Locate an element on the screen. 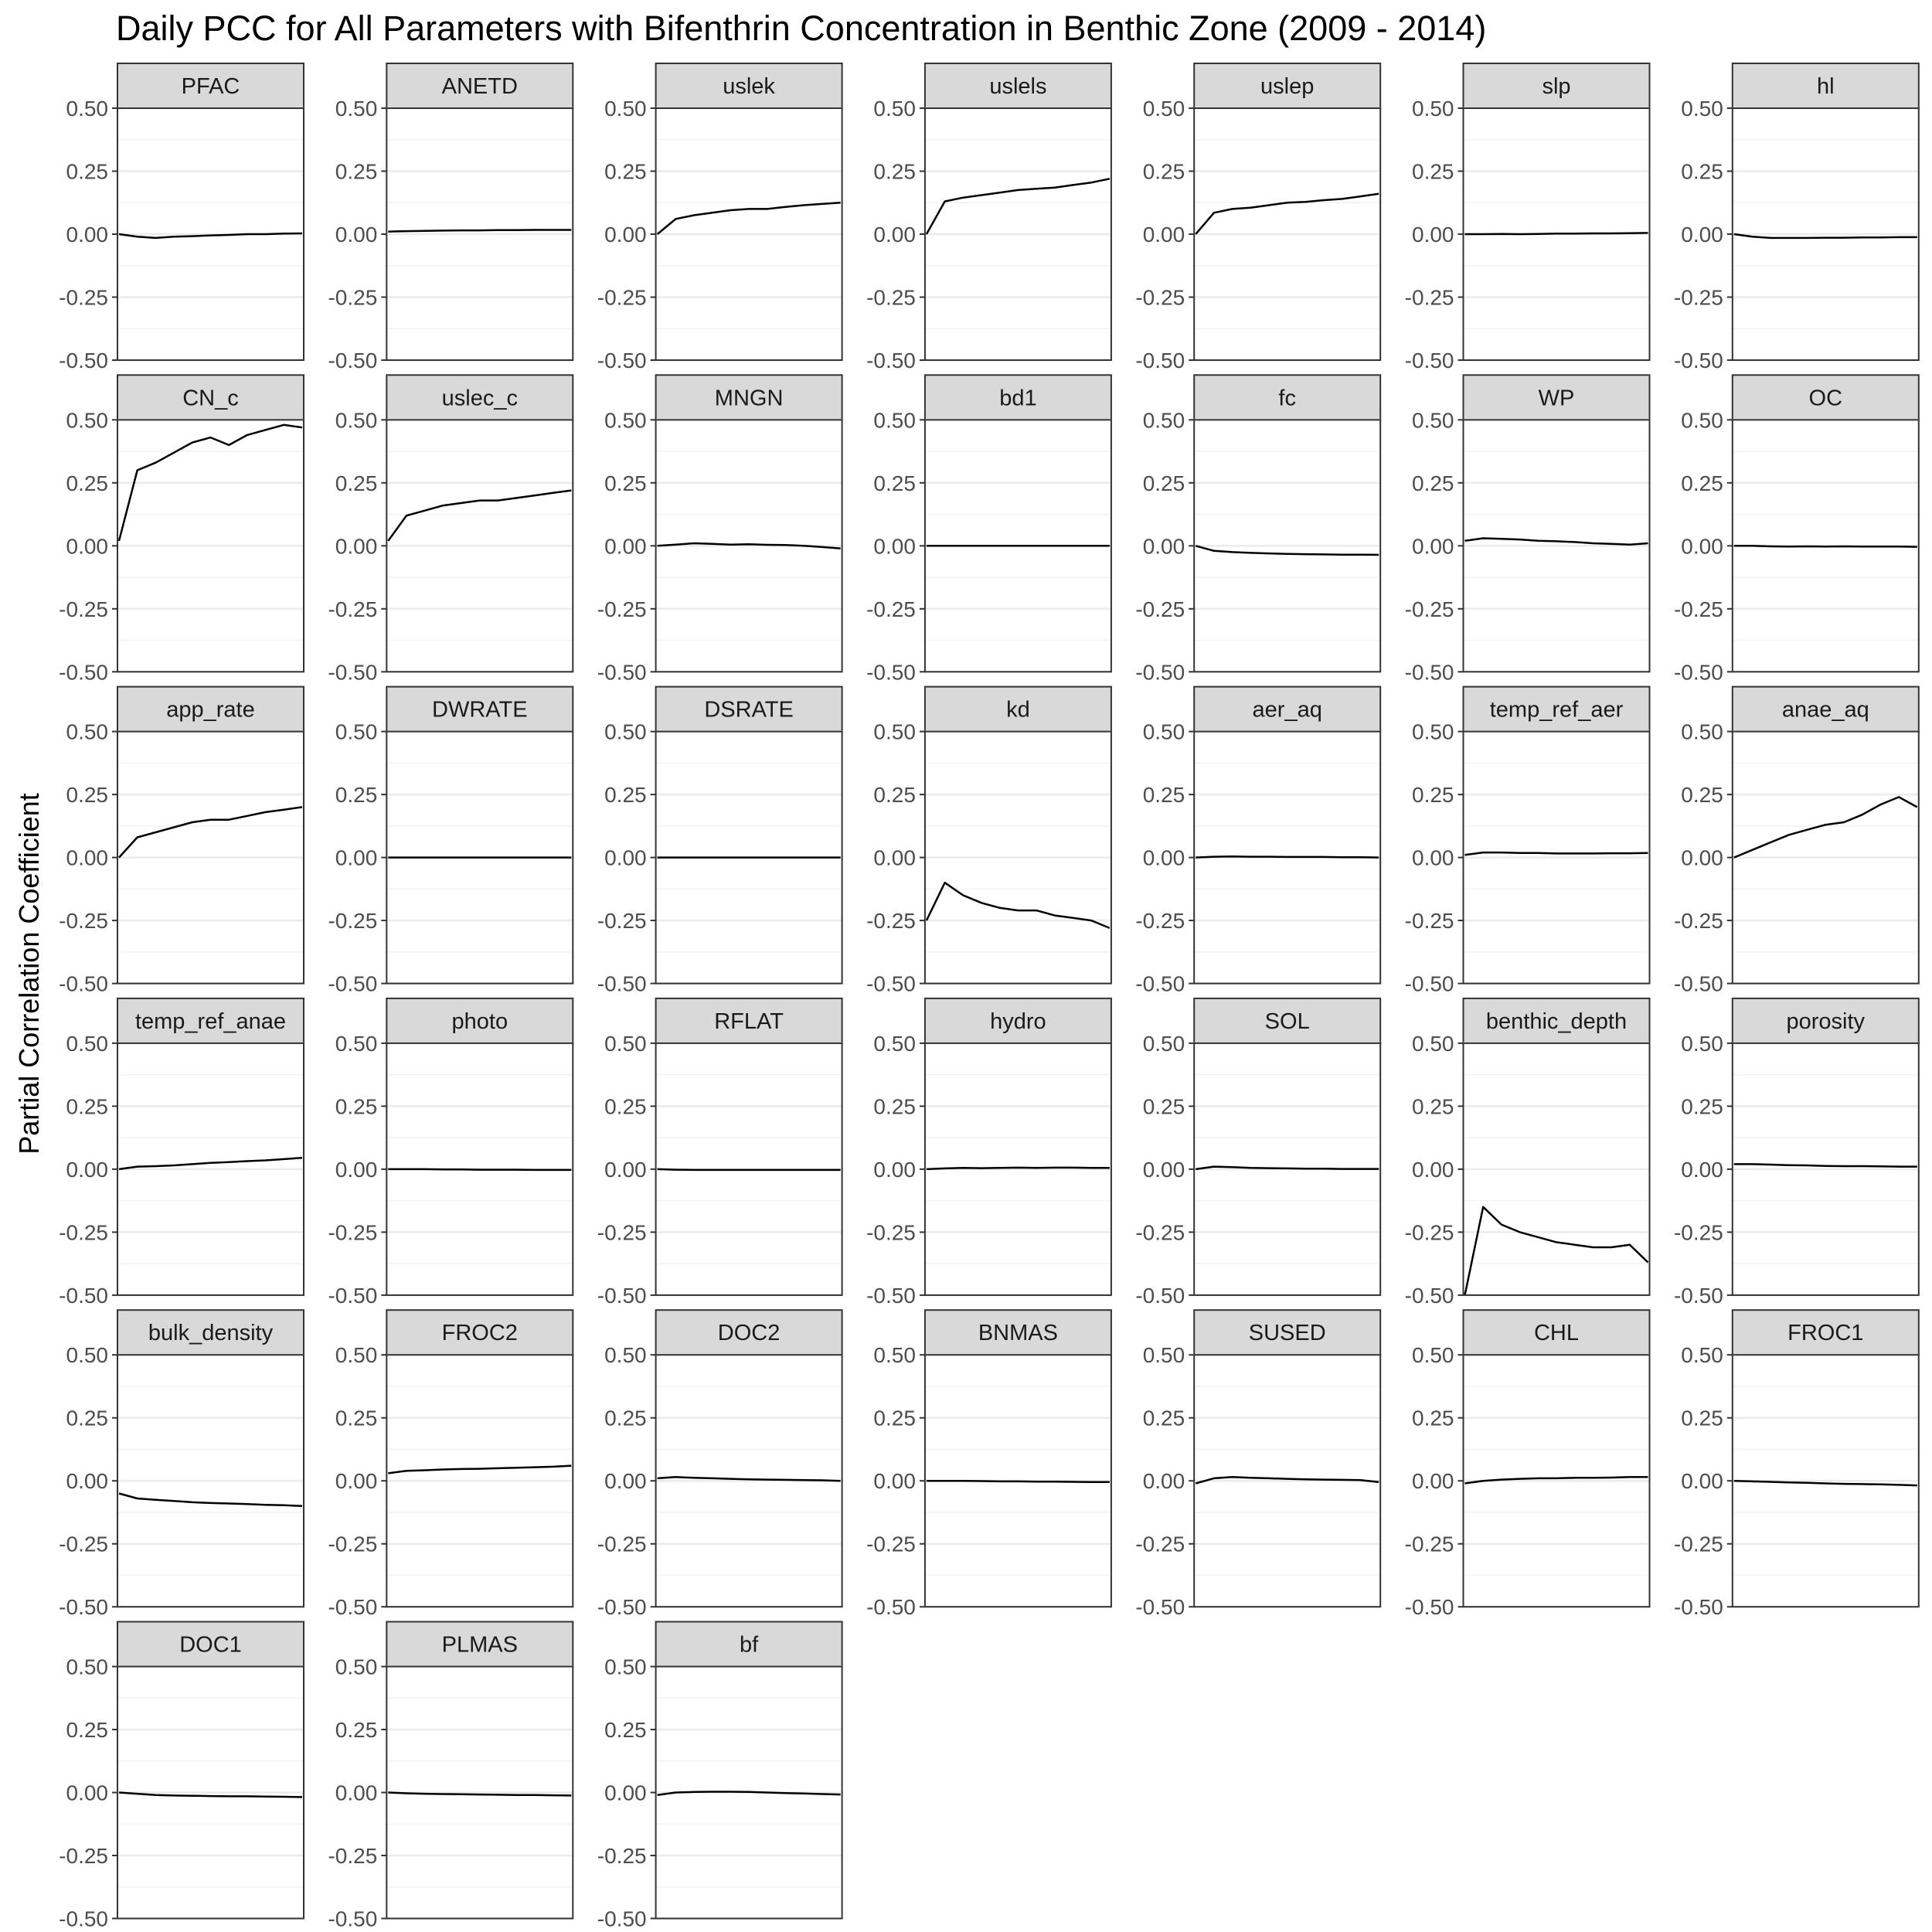  facet-strip-label: FROC2 is located at coordinates (480, 1333).